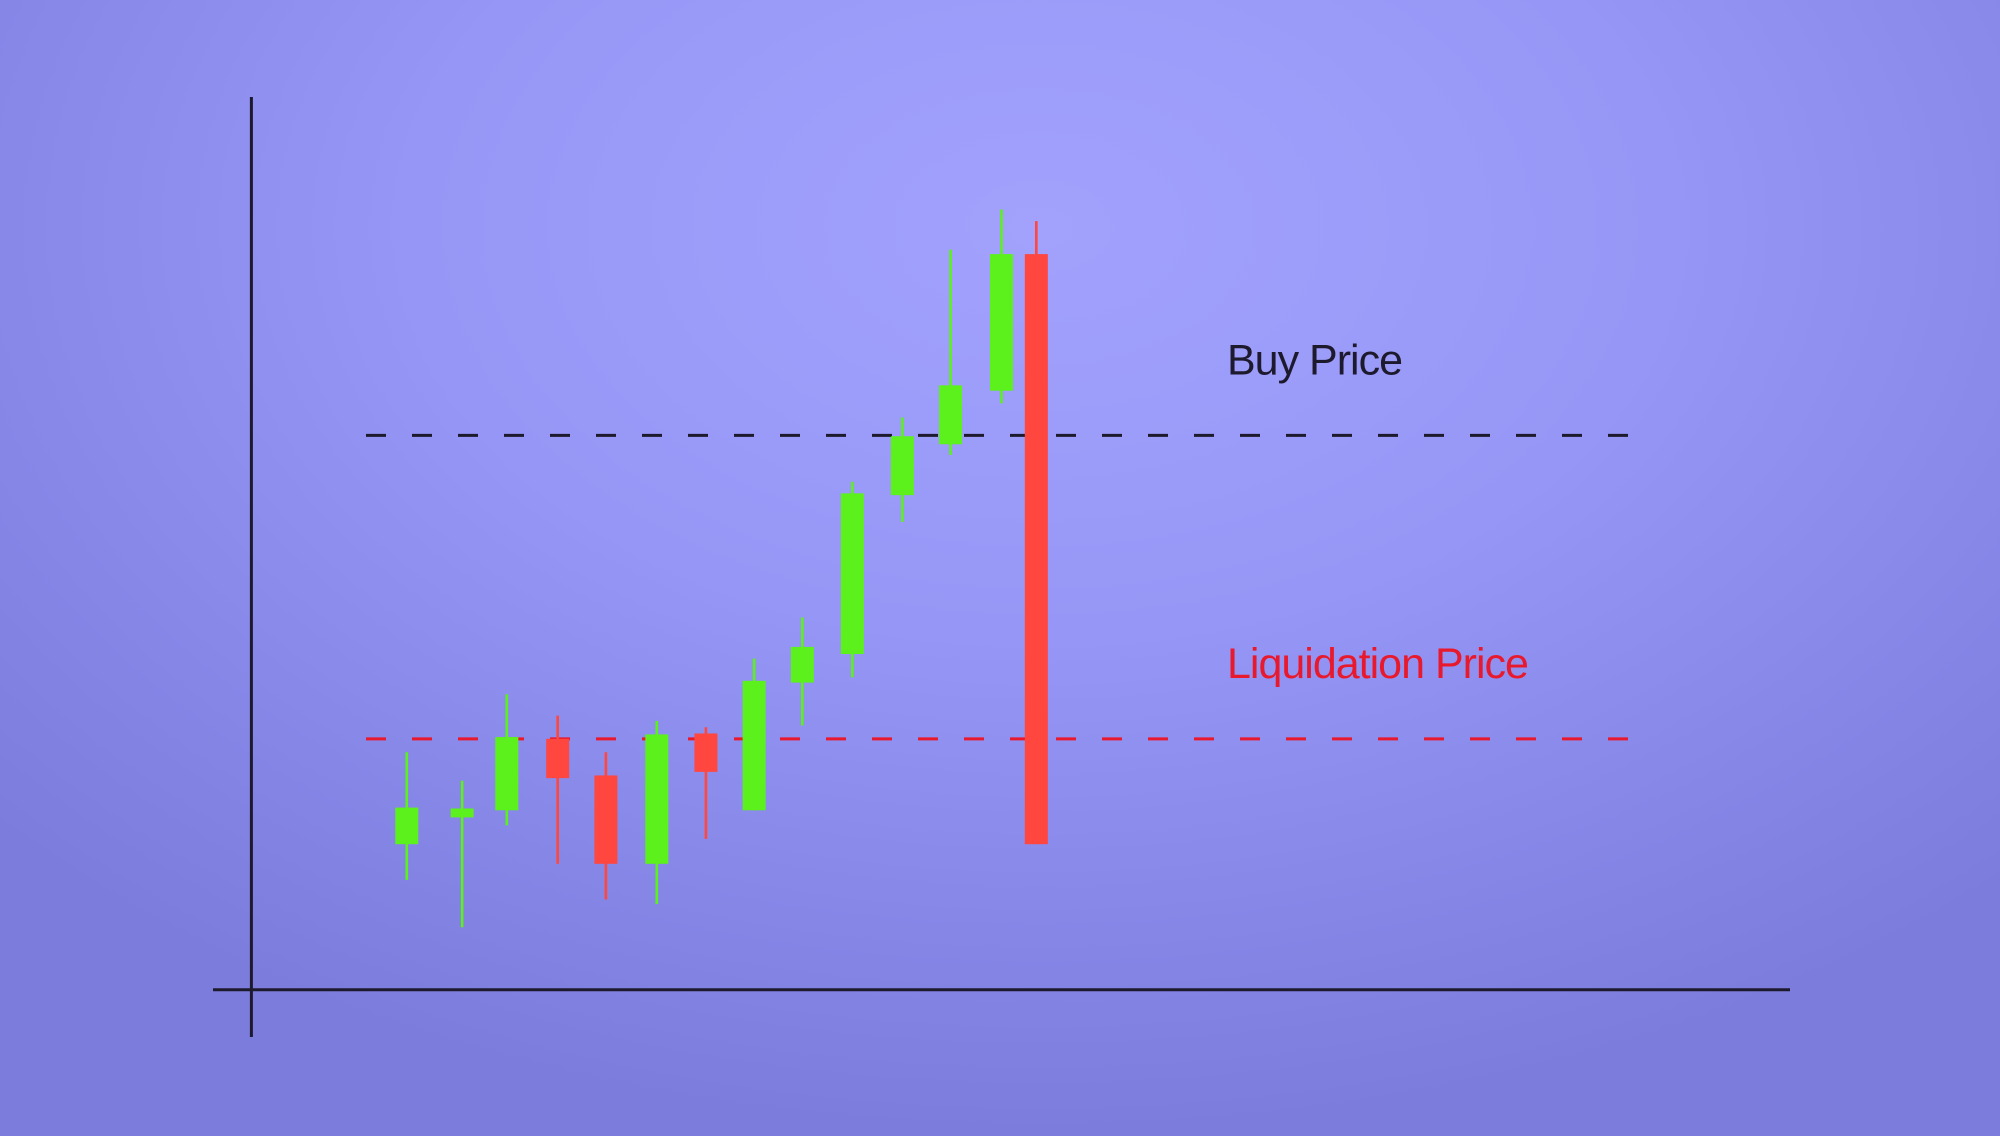  I want to click on reference-label: Buy Price, so click(1314, 361).